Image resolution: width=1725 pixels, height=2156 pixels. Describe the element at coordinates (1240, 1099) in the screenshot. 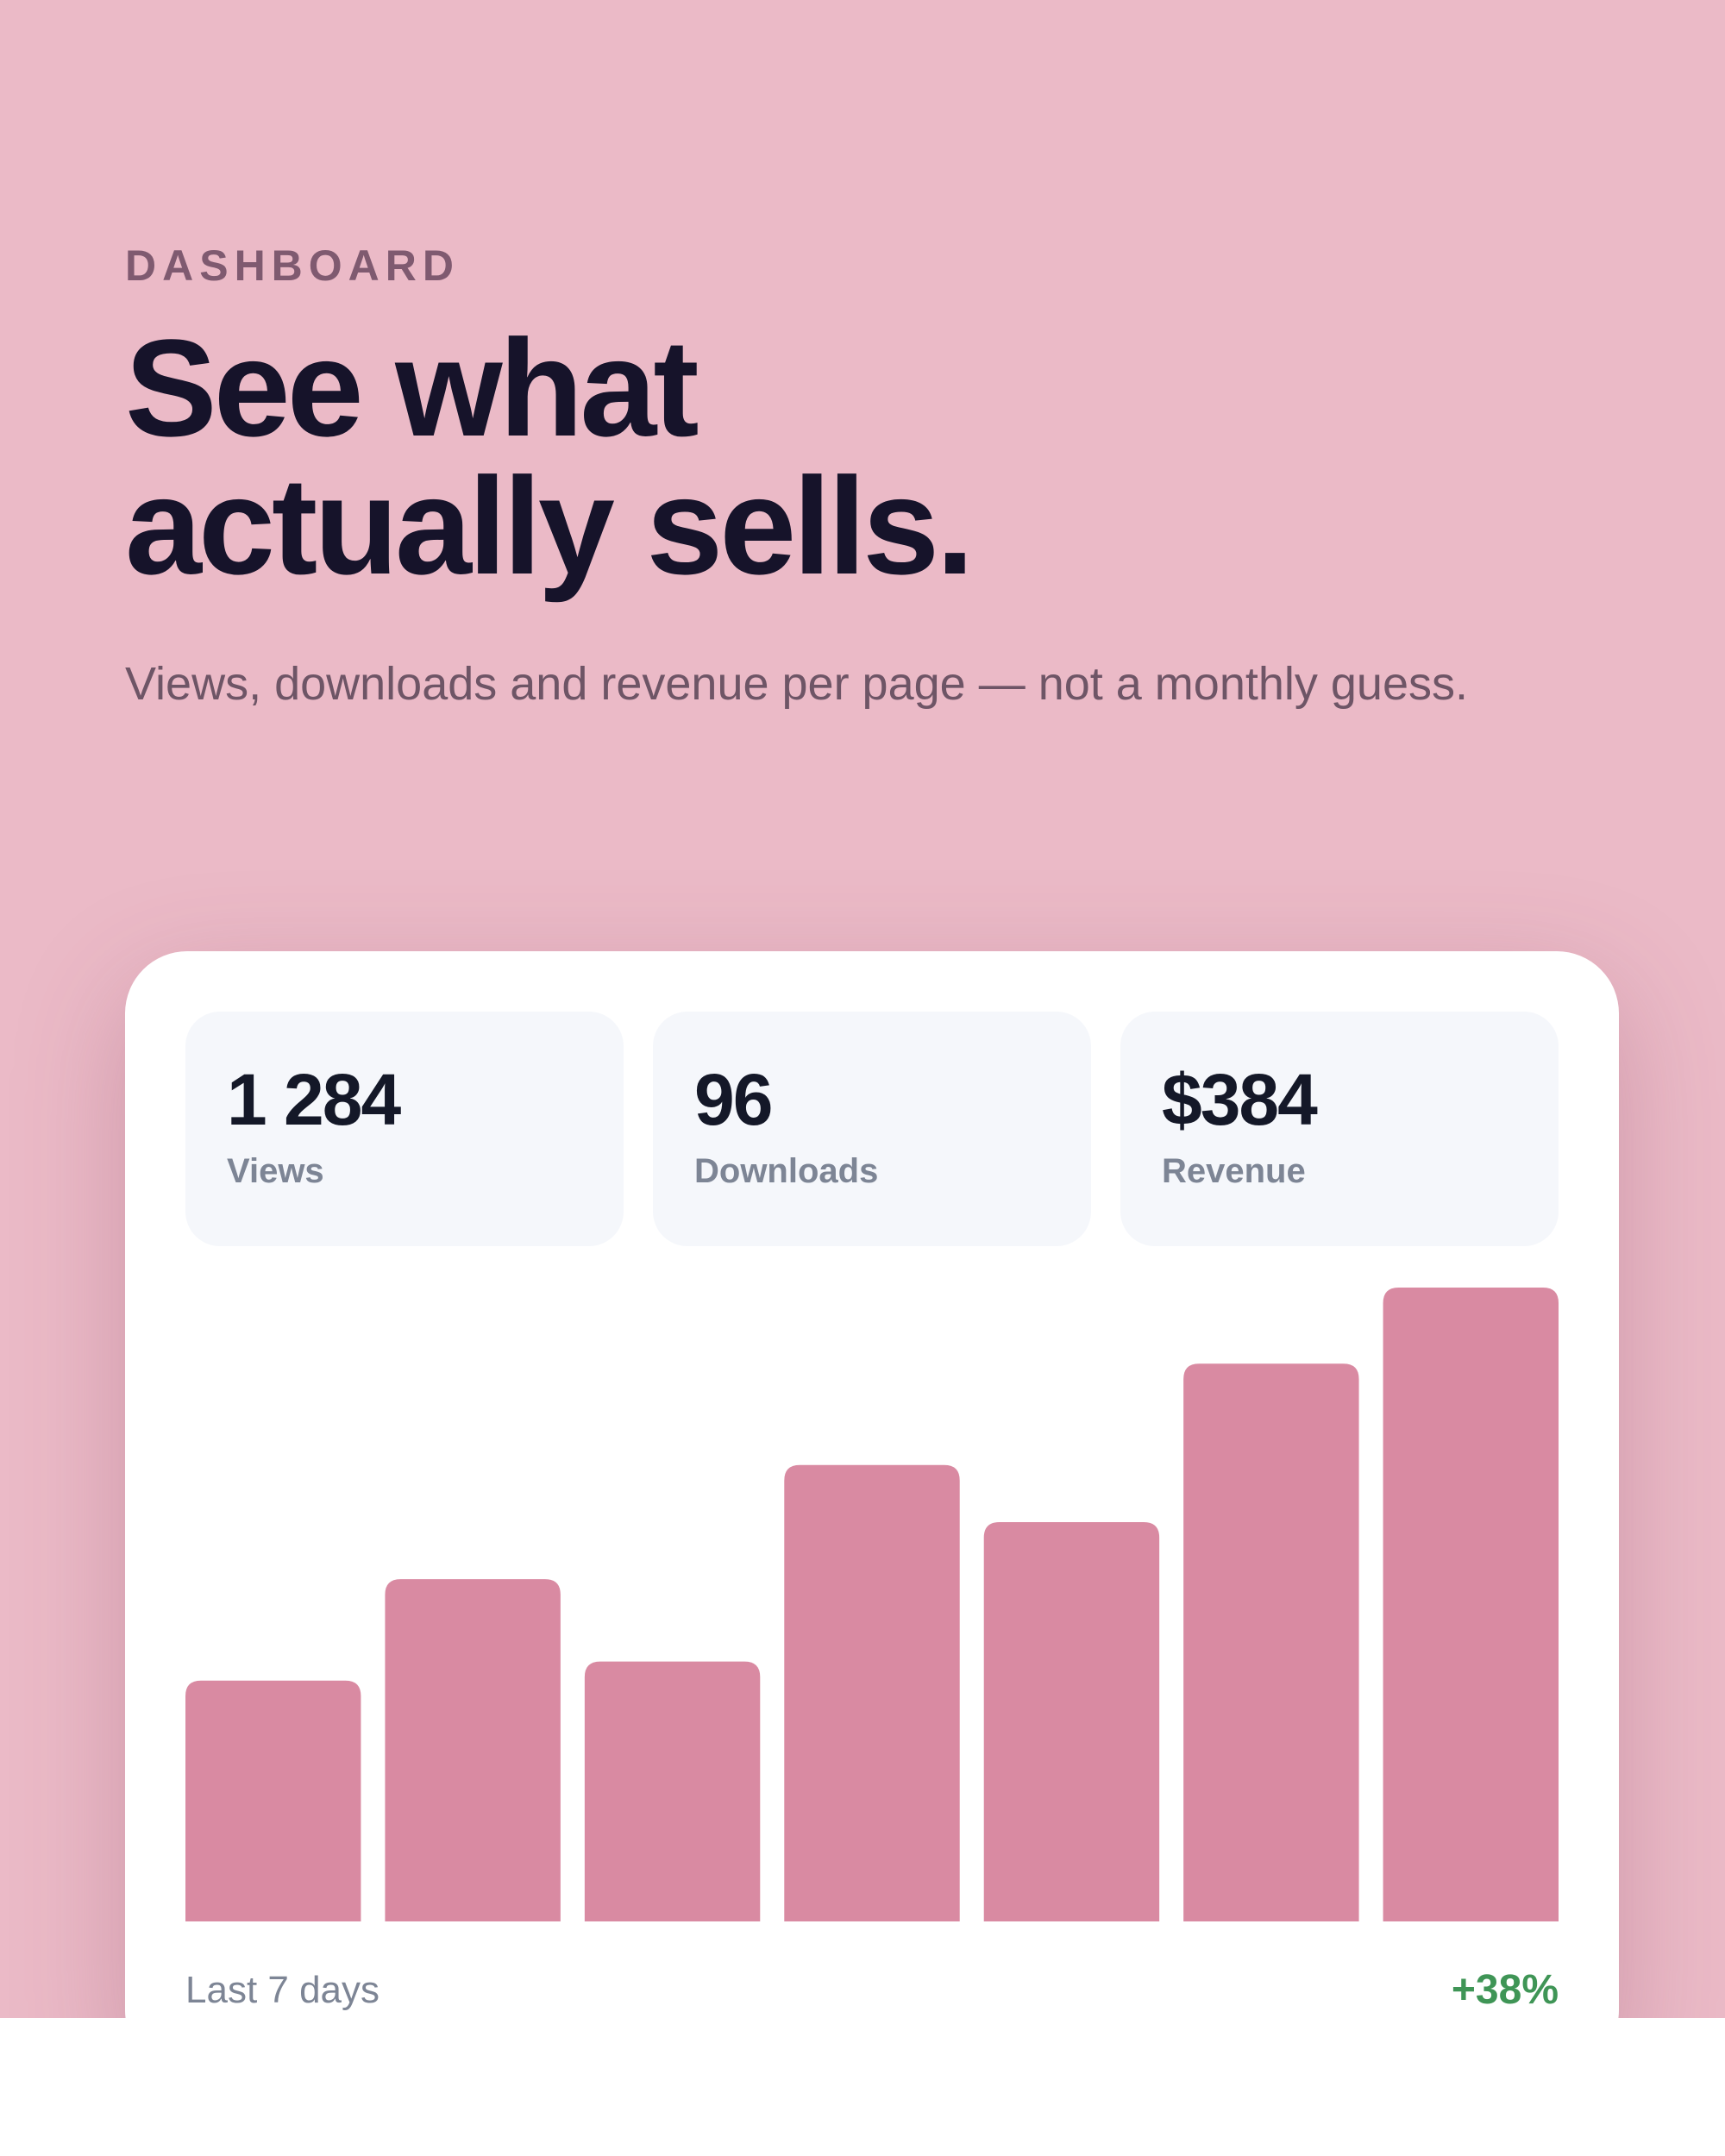

I see `stat-value: $384` at that location.